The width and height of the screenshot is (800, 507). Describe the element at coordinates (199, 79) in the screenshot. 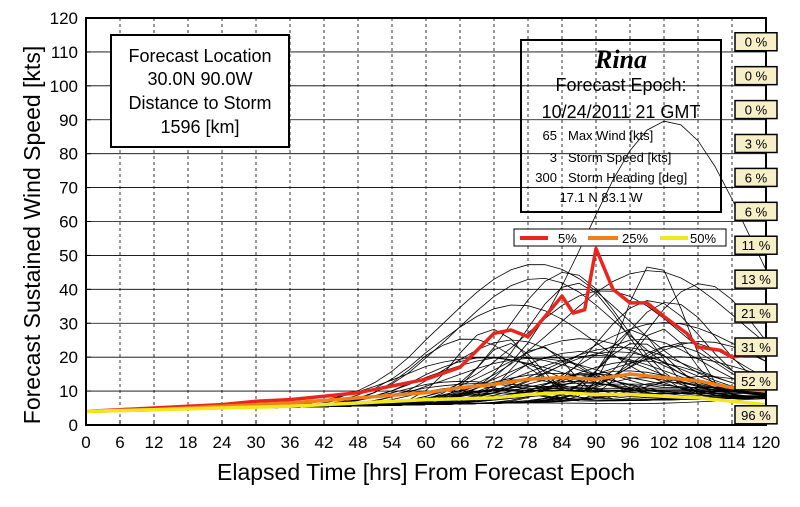

I see `location-coordinates: 30.0N 90.0W` at that location.